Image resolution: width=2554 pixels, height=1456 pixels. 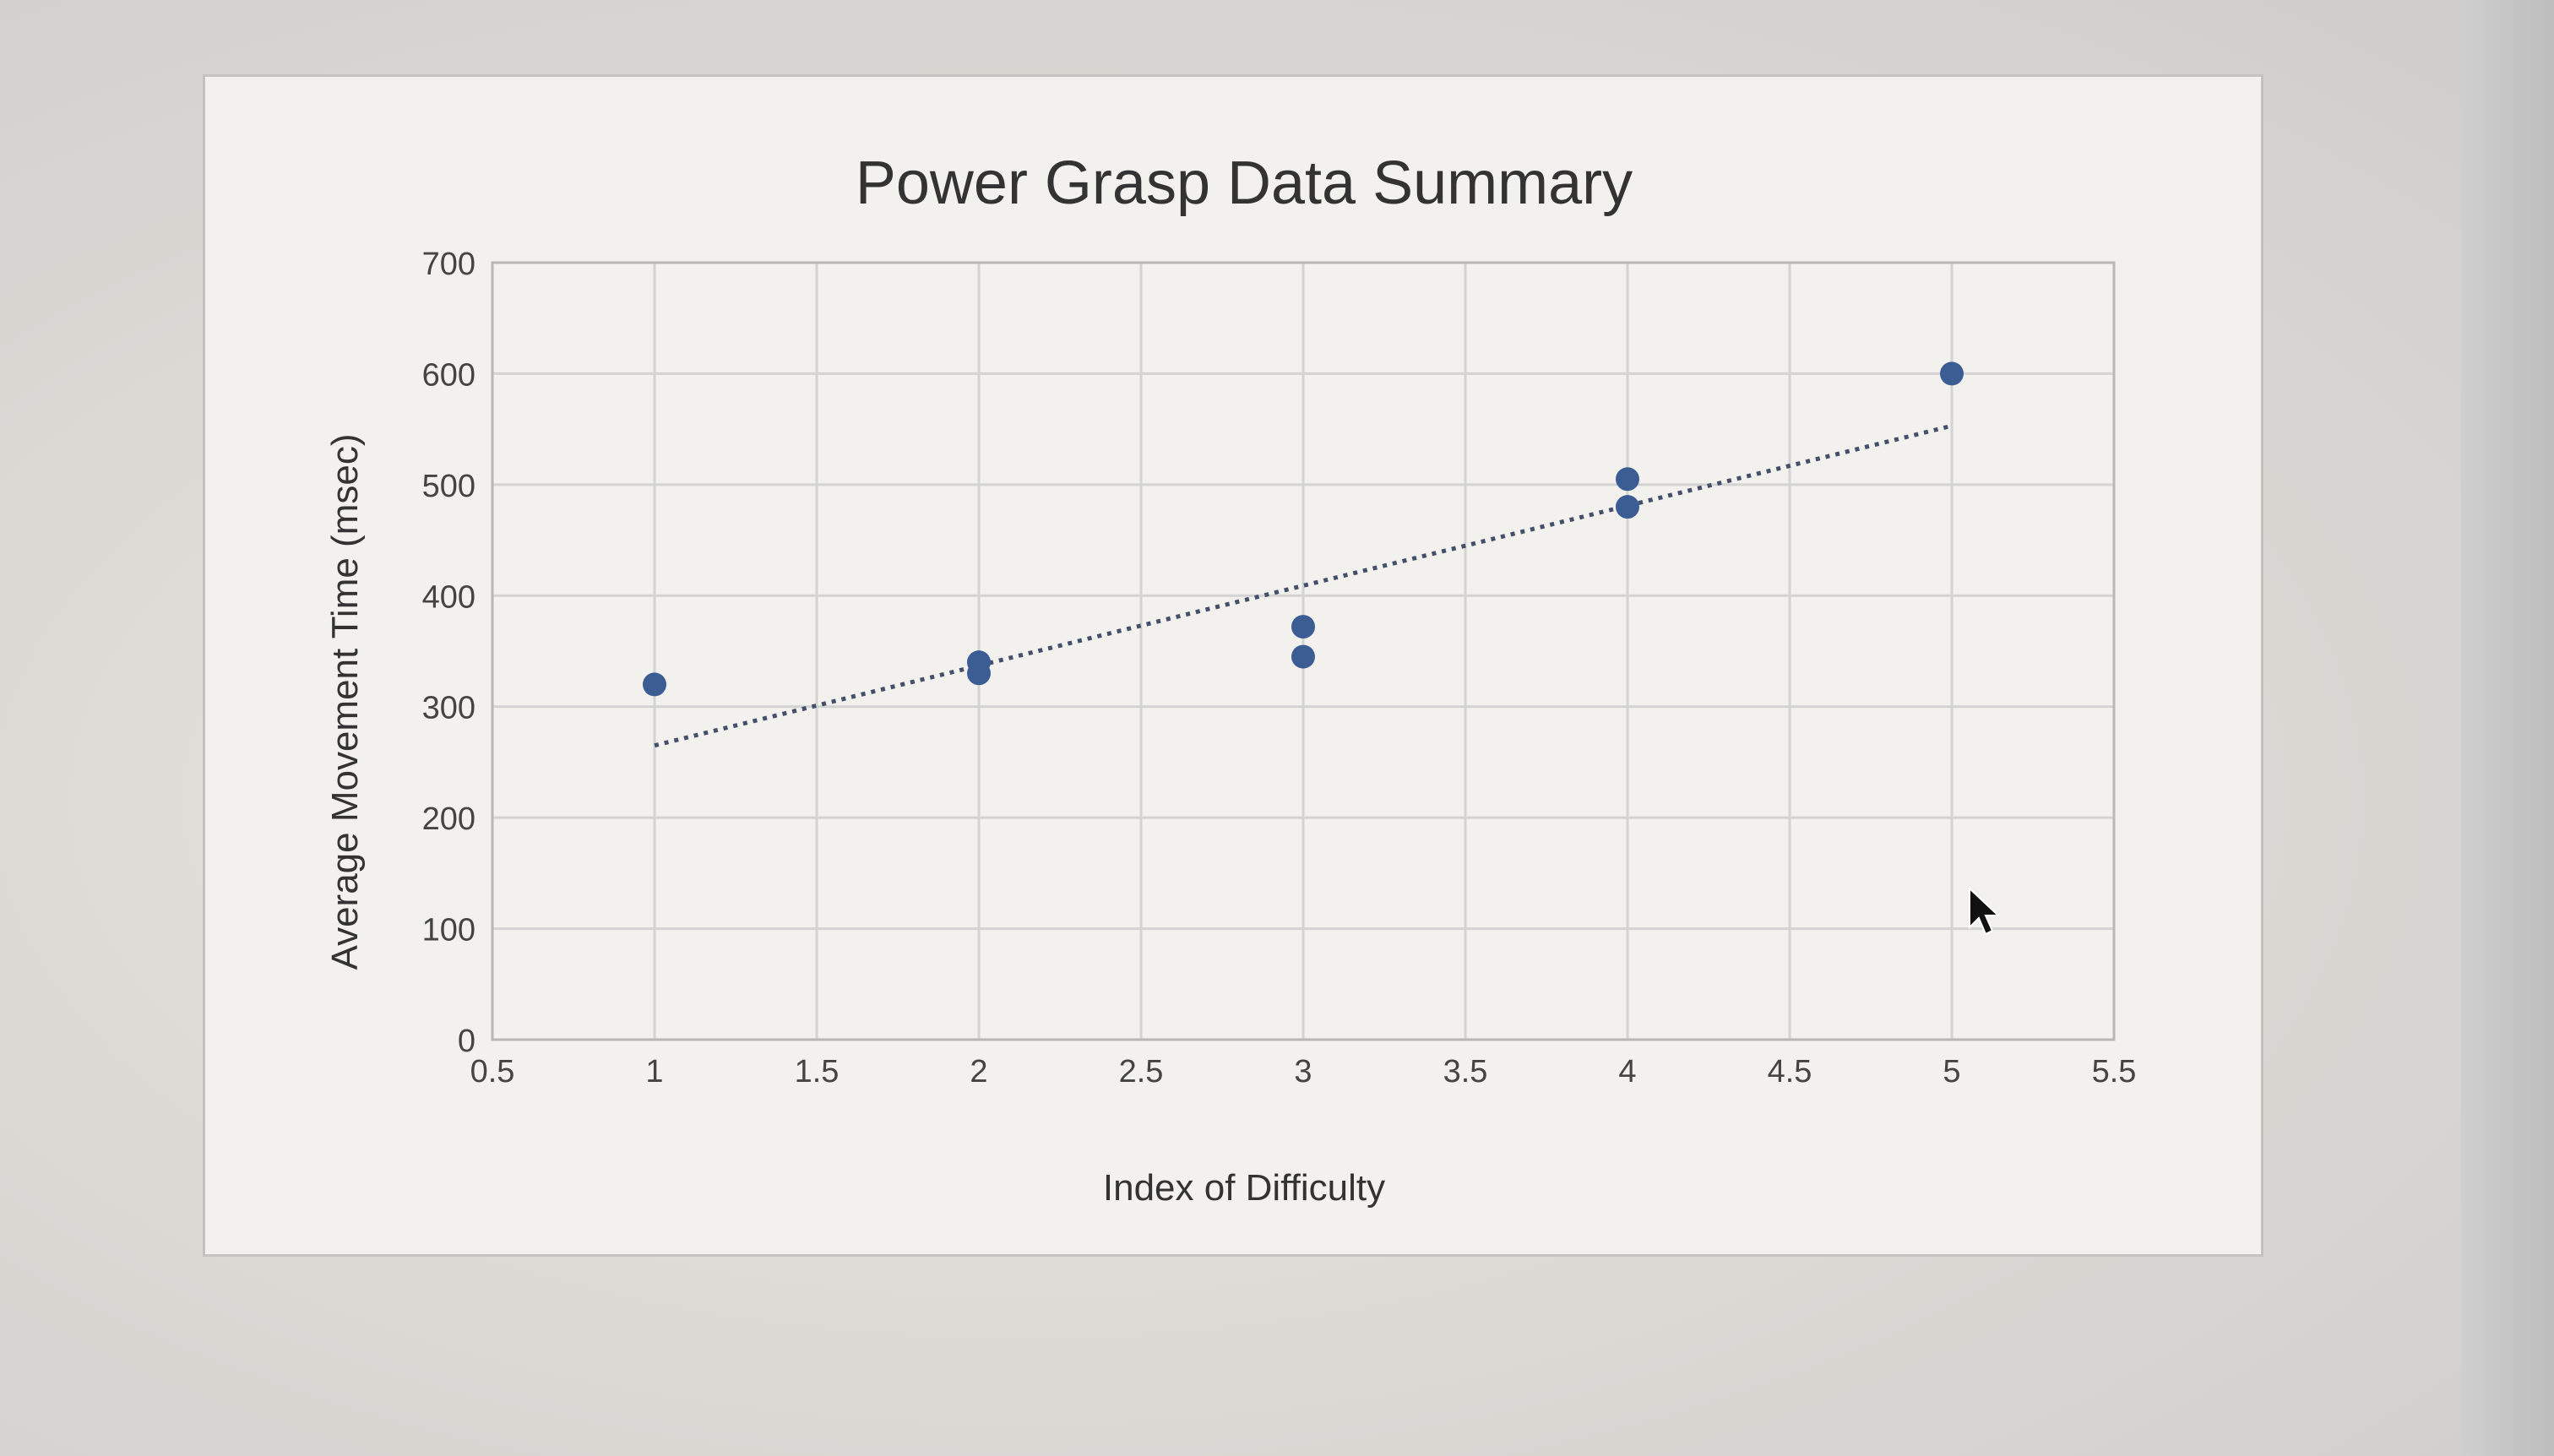 I want to click on y-tick-labels: 0 100 200 300 400 500 600 700, so click(x=448, y=653).